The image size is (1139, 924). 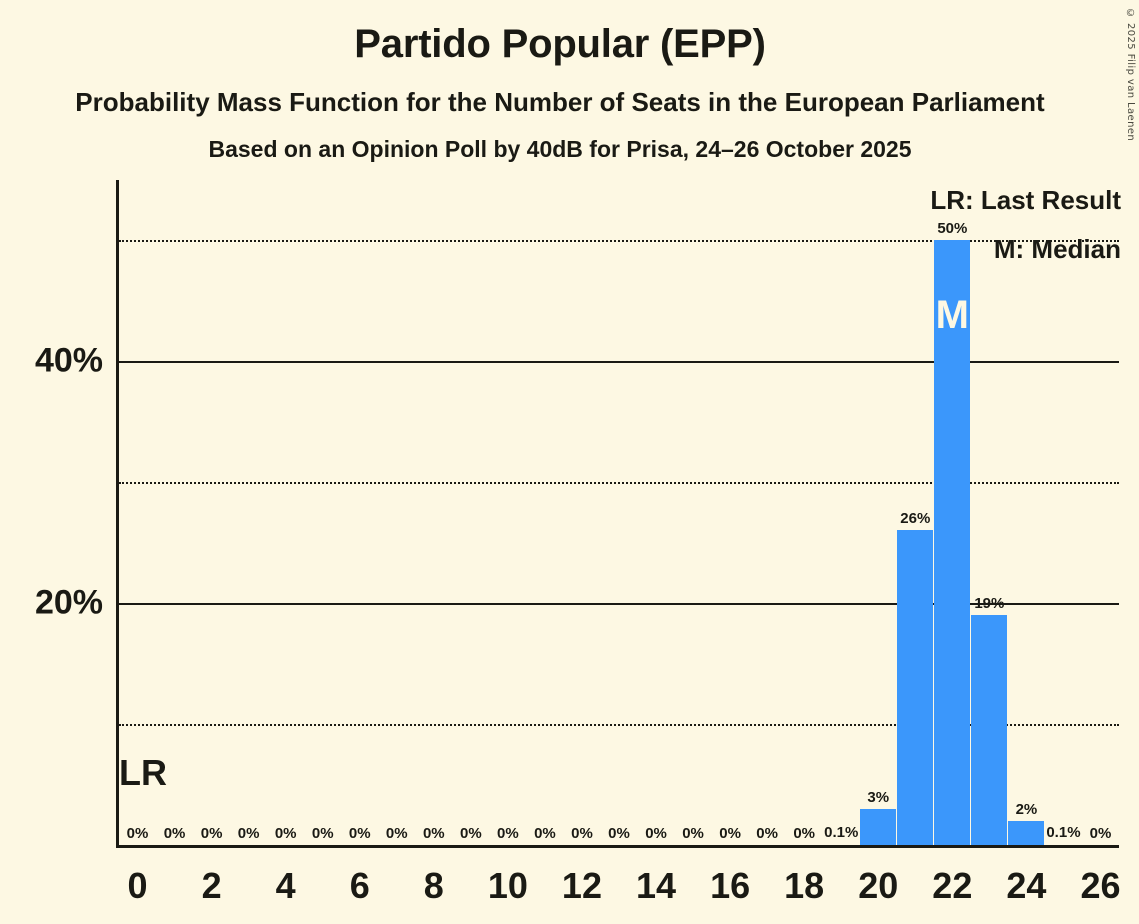 I want to click on last-result-marker: LR, so click(x=143, y=772).